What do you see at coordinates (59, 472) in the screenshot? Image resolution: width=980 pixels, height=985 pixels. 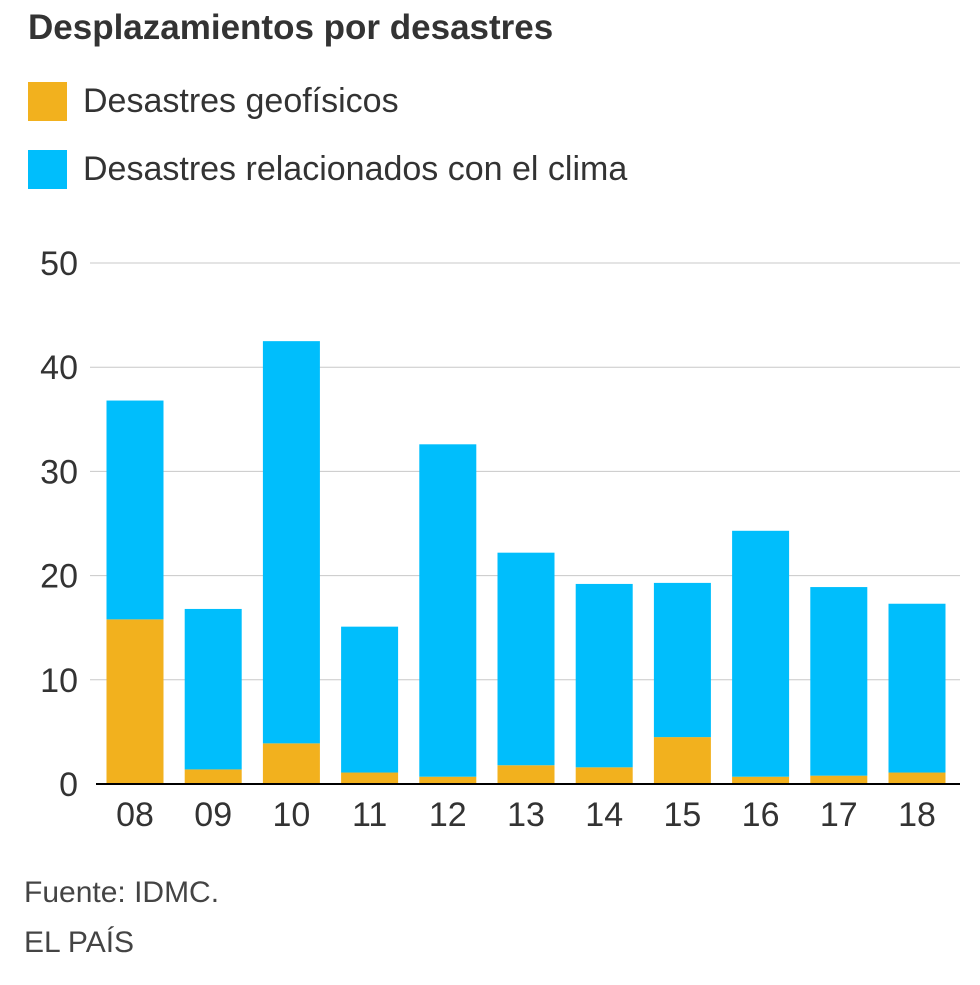 I see `y-tick-label: 30` at bounding box center [59, 472].